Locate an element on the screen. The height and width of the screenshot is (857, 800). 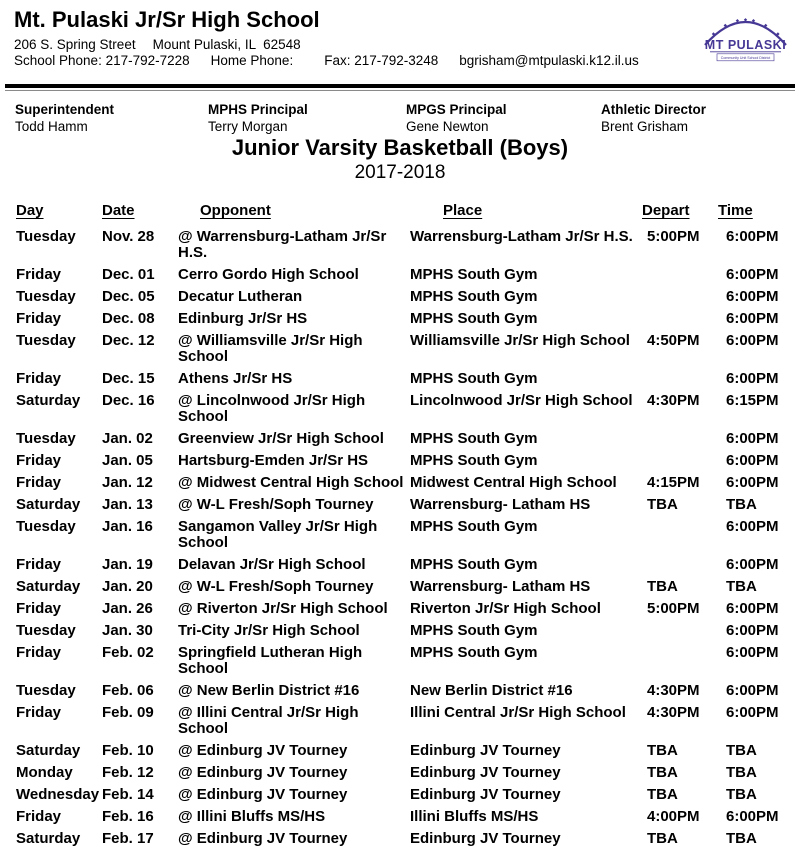
cell-date: Dec. 05 is located at coordinates (128, 296).